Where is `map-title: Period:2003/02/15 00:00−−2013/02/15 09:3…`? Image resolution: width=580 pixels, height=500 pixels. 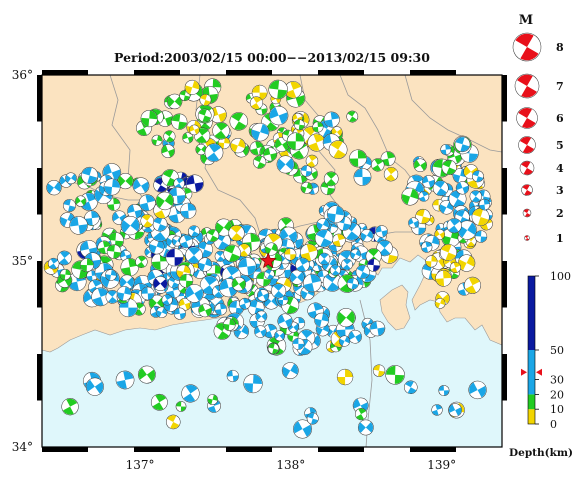
map-title: Period:2003/02/15 00:00−−2013/02/15 09:3… is located at coordinates (272, 57).